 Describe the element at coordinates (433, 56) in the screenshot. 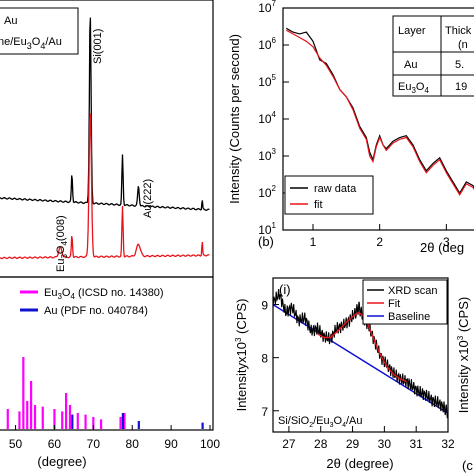

I see `layer-thickness-table: Layer Thick (n Au 5. Eu3O4 19` at that location.